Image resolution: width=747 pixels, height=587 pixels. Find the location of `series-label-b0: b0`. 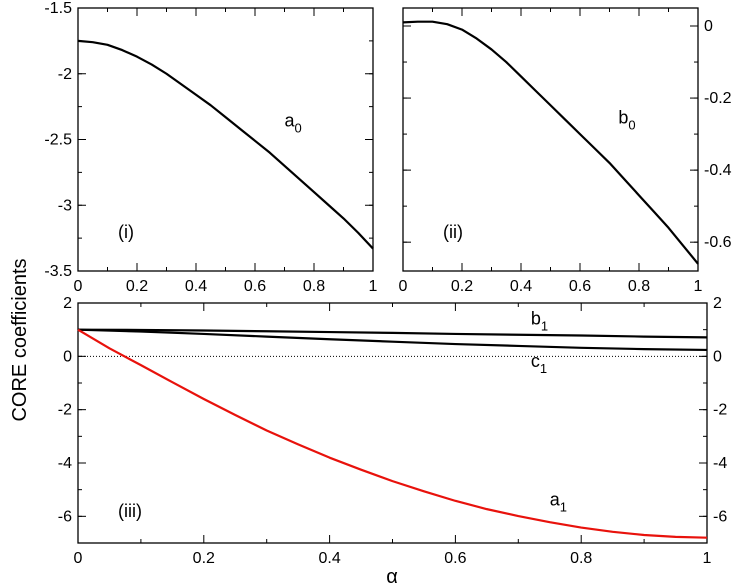

series-label-b0: b0 is located at coordinates (626, 119).